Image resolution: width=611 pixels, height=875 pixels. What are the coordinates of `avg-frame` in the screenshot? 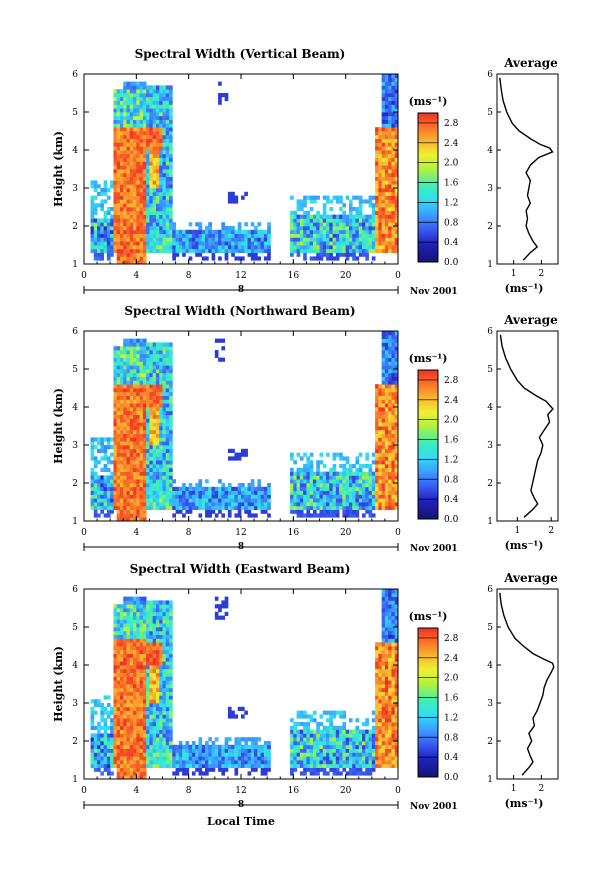 It's located at (527, 426).